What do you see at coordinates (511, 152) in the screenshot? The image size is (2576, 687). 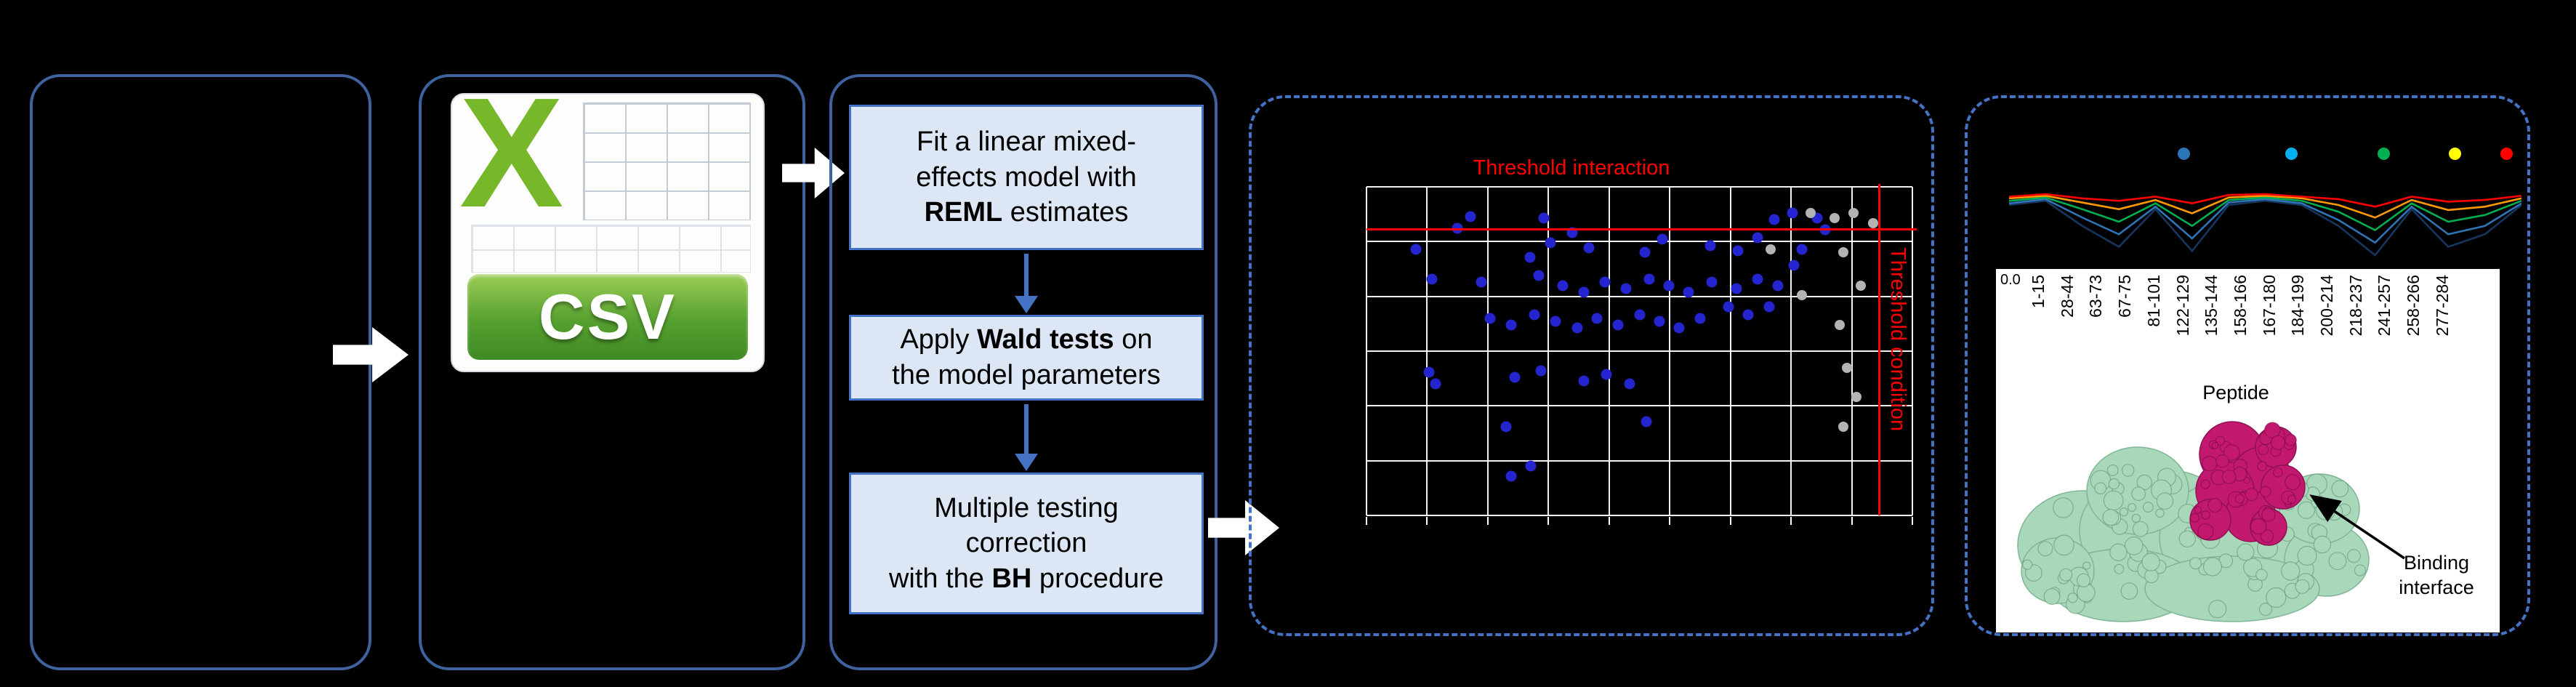 I see `excel-x-logo-icon: X` at bounding box center [511, 152].